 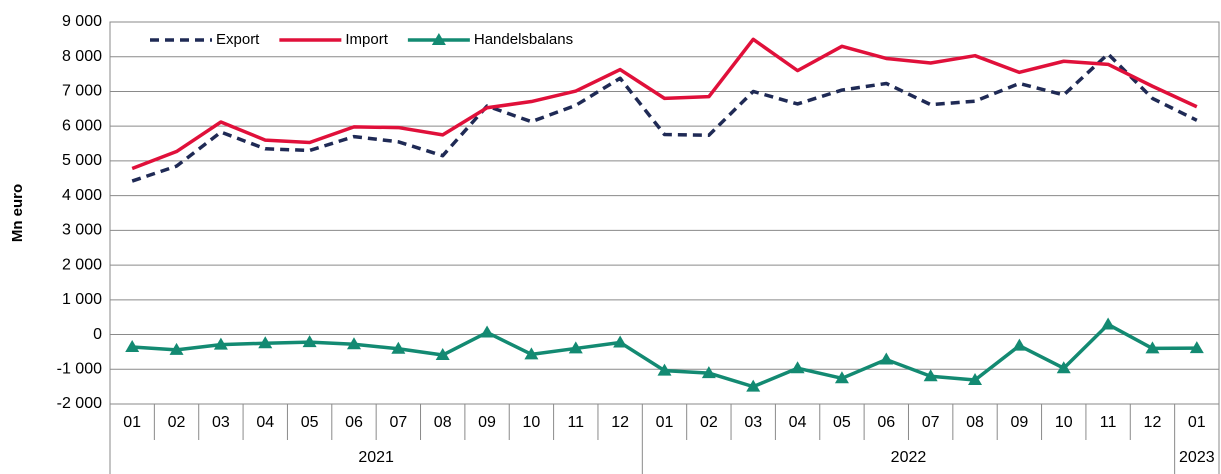 What do you see at coordinates (17, 213) in the screenshot?
I see `y-axis-label: Mn euro` at bounding box center [17, 213].